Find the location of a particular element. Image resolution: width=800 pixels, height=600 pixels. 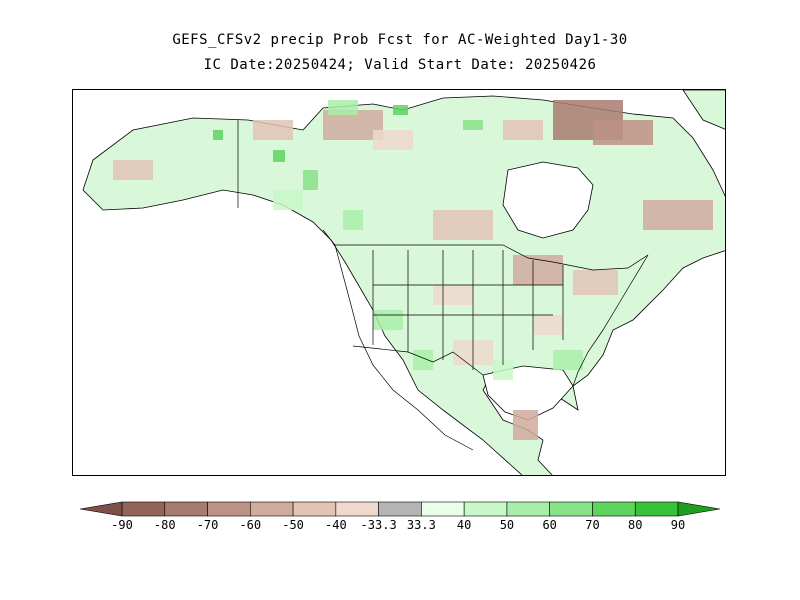

greenland-edge is located at coordinates (703, 110).